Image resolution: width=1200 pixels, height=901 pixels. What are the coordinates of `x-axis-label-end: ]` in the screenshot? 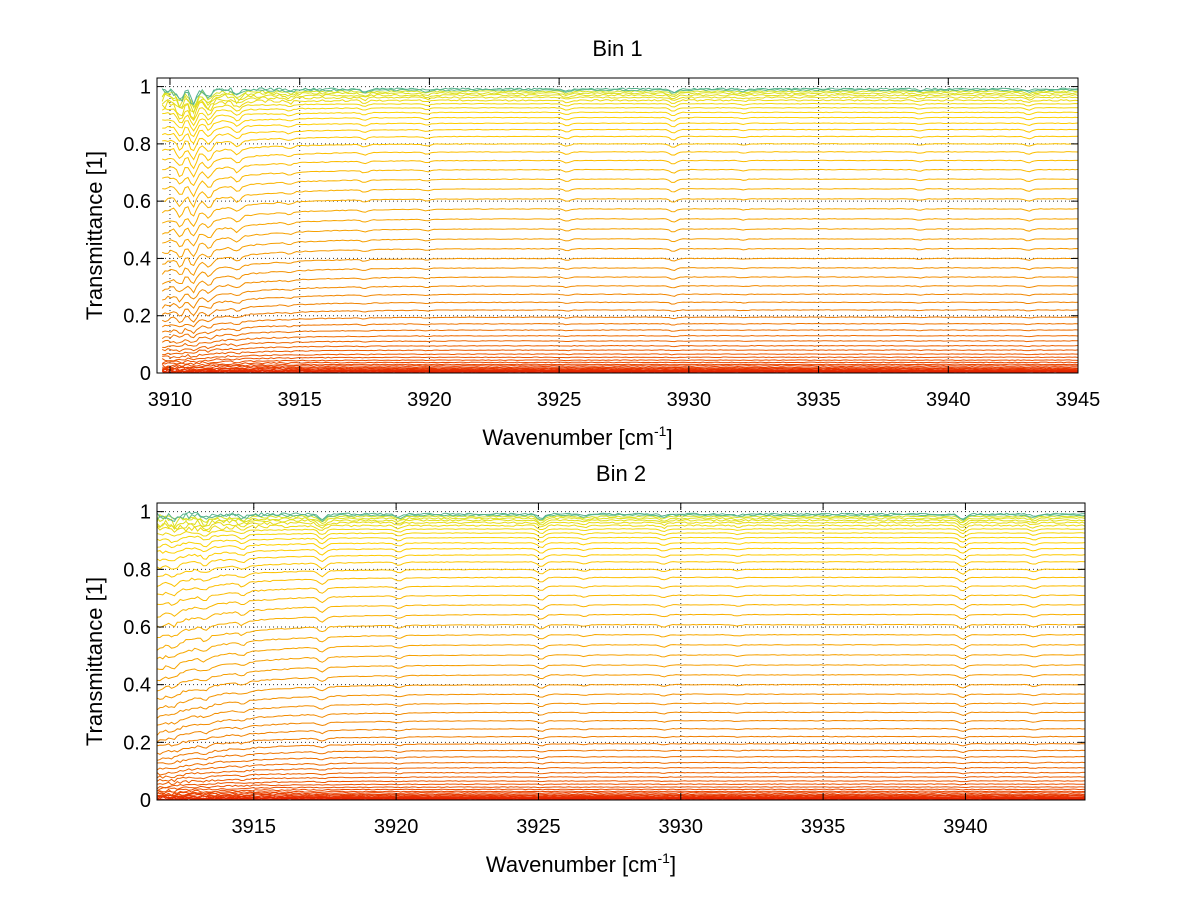 It's located at (669, 437).